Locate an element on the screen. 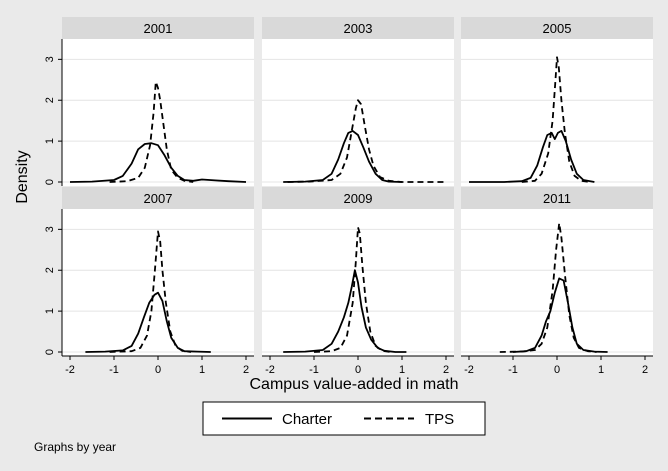 This screenshot has height=471, width=668. panel-title: 2011 is located at coordinates (557, 198).